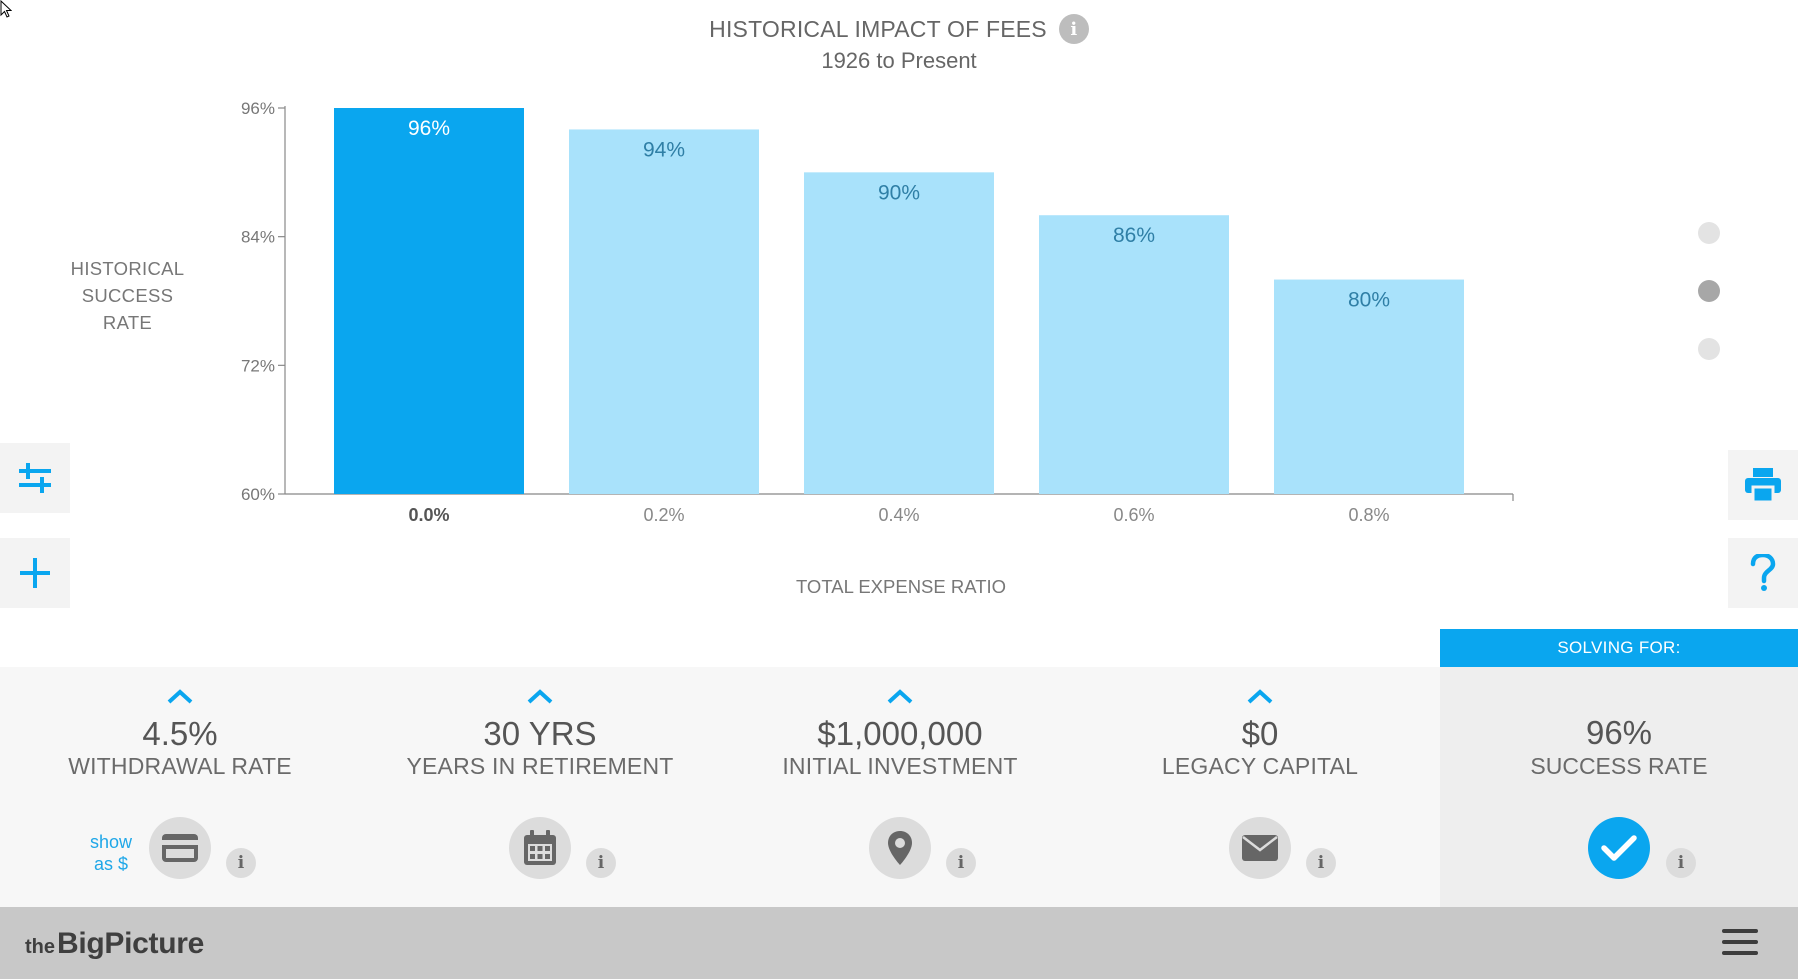  Describe the element at coordinates (258, 365) in the screenshot. I see `y-tick-label: 72%` at that location.